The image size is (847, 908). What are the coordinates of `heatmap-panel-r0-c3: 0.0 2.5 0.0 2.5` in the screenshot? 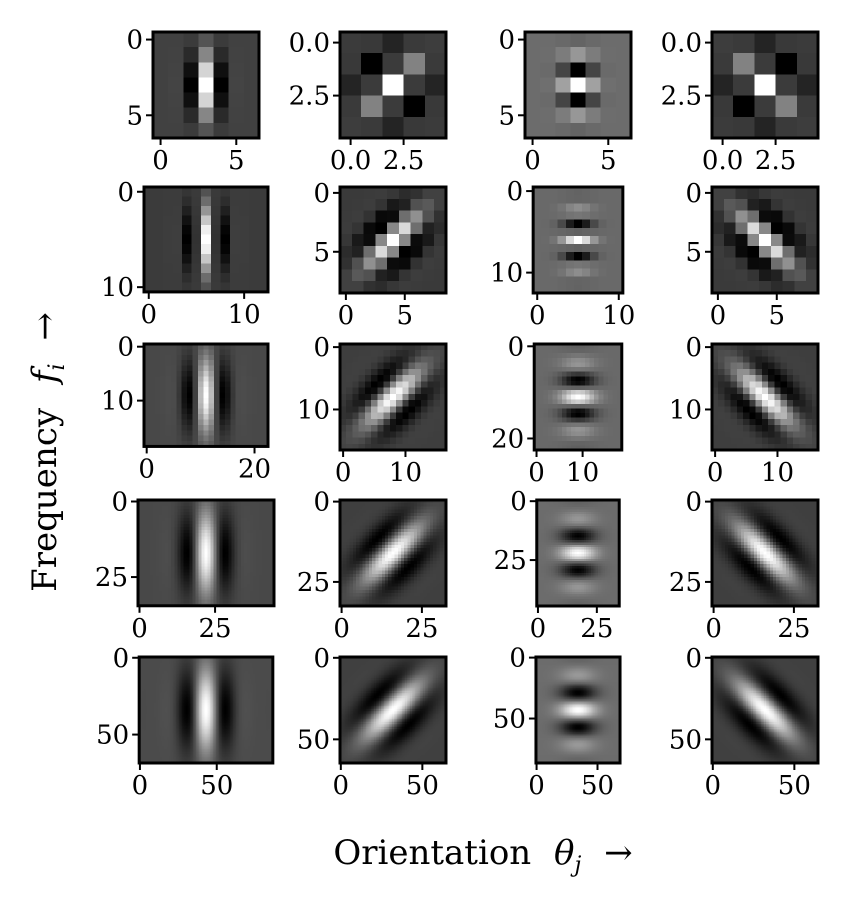 It's located at (740, 102).